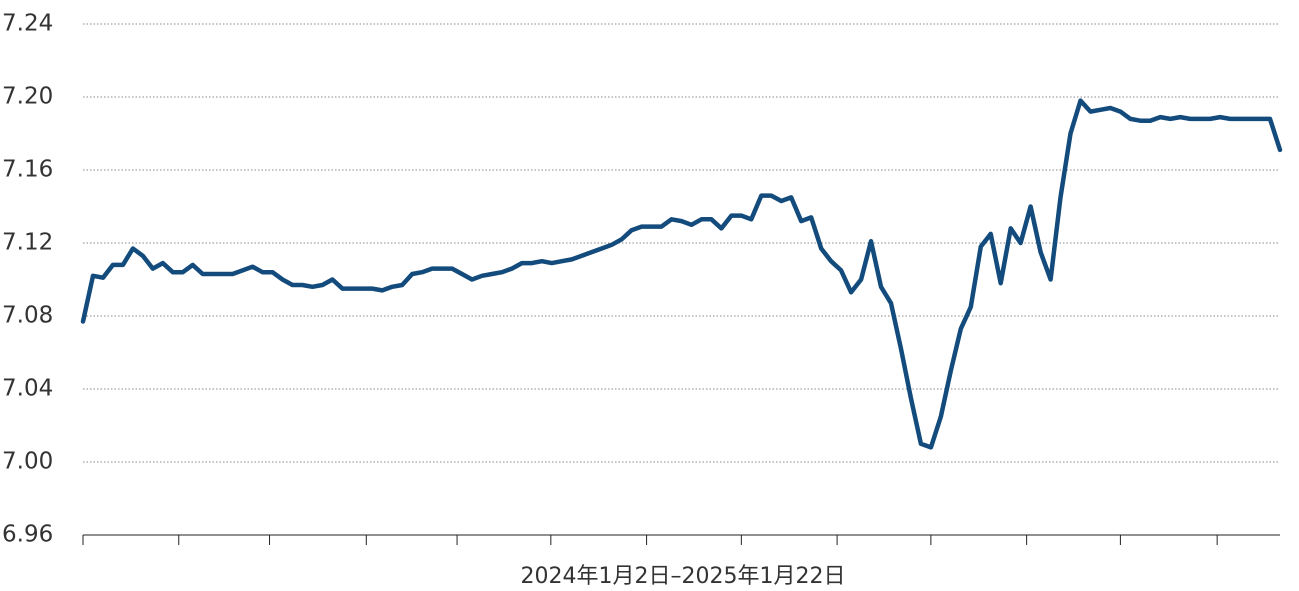  I want to click on x-axis-label: 2024年1月2日–2025年1月22日, so click(683, 576).